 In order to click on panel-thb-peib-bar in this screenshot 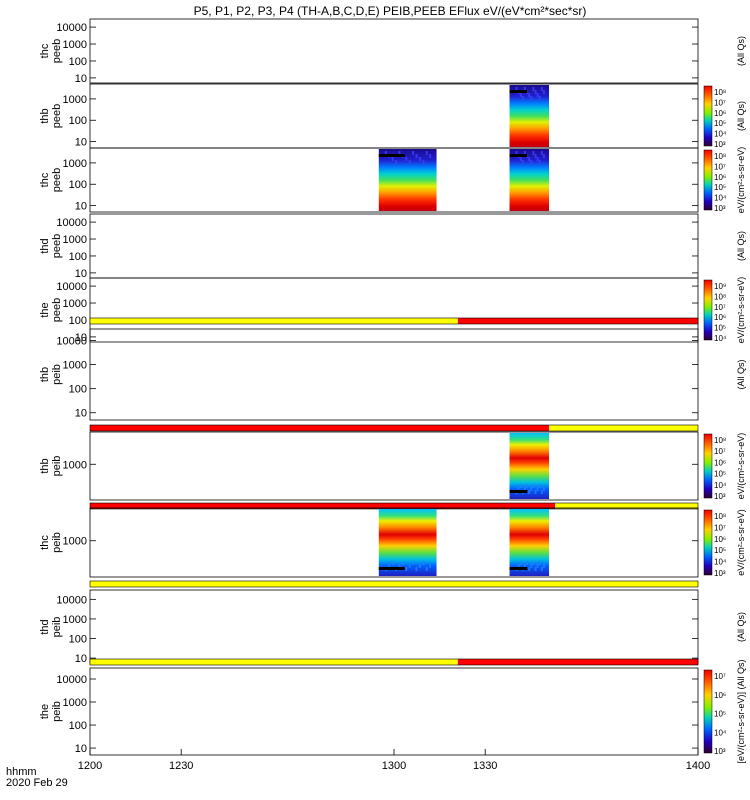, I will do `click(394, 428)`.